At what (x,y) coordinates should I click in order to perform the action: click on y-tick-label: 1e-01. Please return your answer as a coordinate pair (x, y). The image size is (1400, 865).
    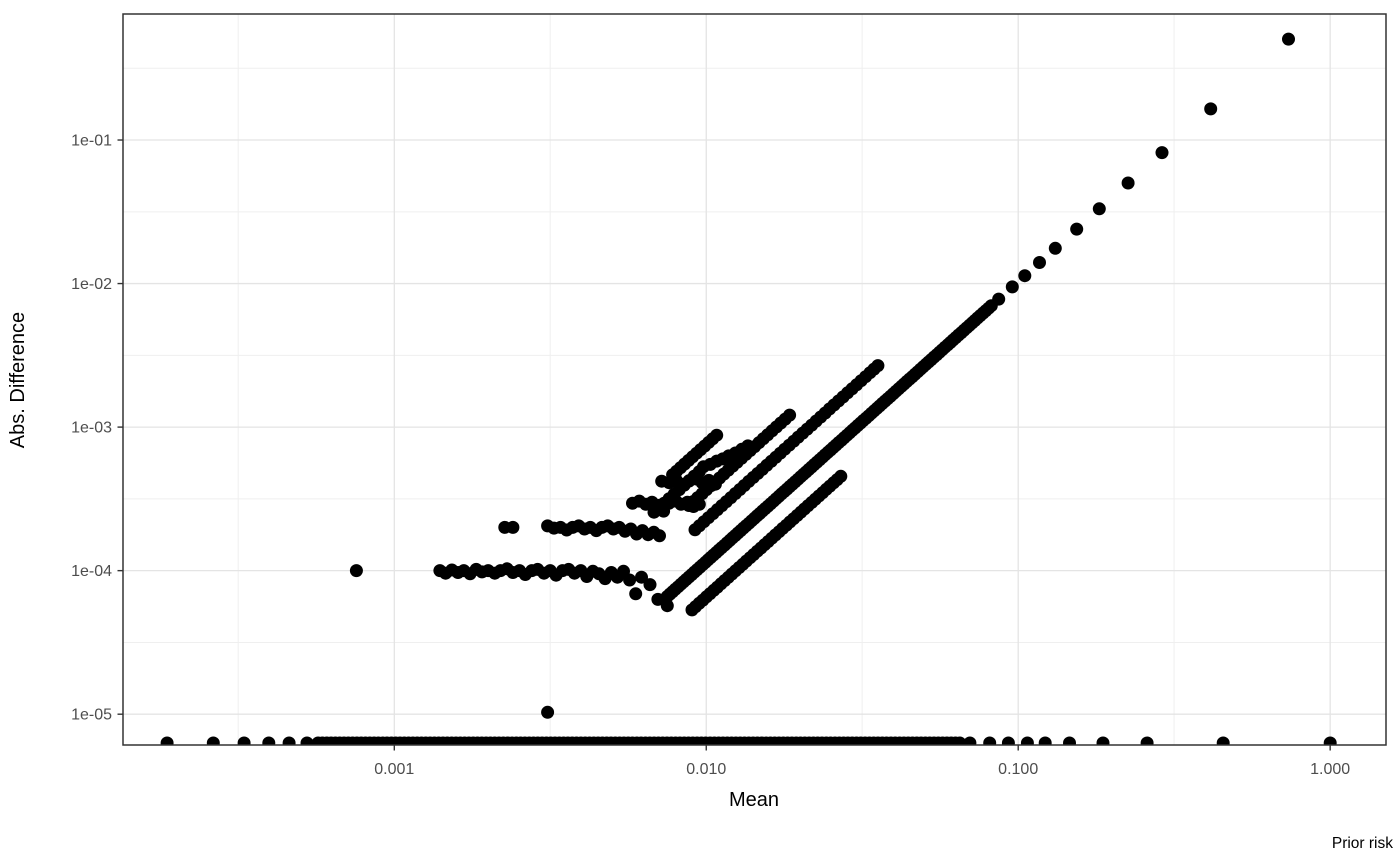
    Looking at the image, I should click on (91, 141).